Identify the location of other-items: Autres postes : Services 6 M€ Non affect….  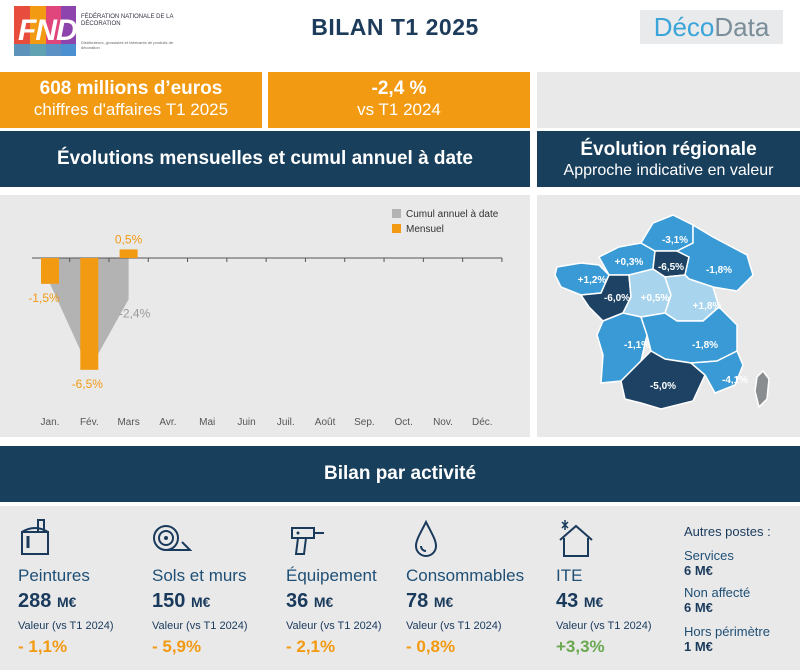
(742, 588).